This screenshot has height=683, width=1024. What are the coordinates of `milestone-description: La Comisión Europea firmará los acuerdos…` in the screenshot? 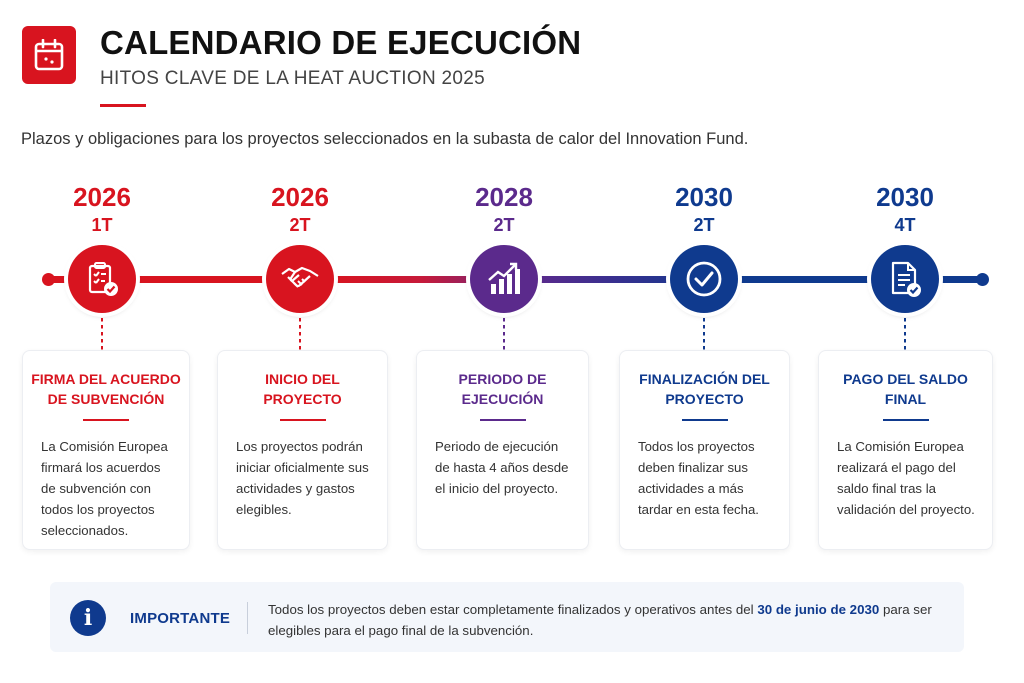 It's located at (104, 488).